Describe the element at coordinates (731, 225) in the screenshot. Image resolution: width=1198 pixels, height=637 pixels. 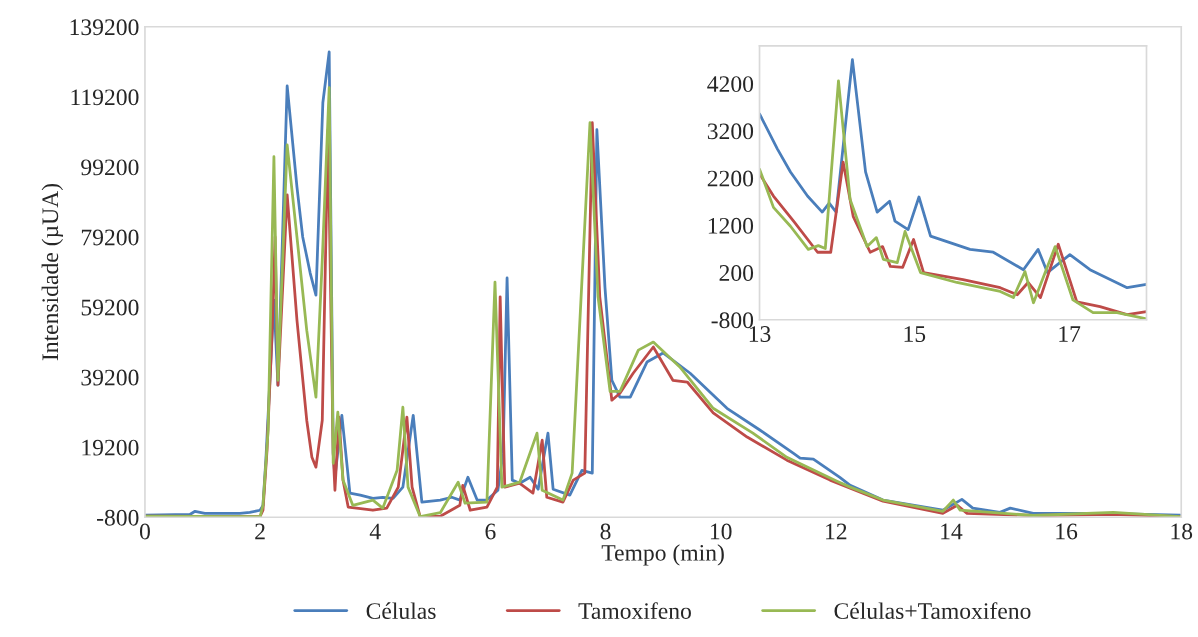
I see `y-tick-label: 1200` at that location.